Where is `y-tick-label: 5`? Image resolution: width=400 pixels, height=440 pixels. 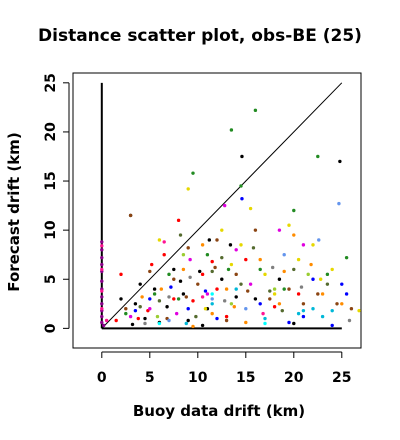
y-tick-label: 5 is located at coordinates (51, 279).